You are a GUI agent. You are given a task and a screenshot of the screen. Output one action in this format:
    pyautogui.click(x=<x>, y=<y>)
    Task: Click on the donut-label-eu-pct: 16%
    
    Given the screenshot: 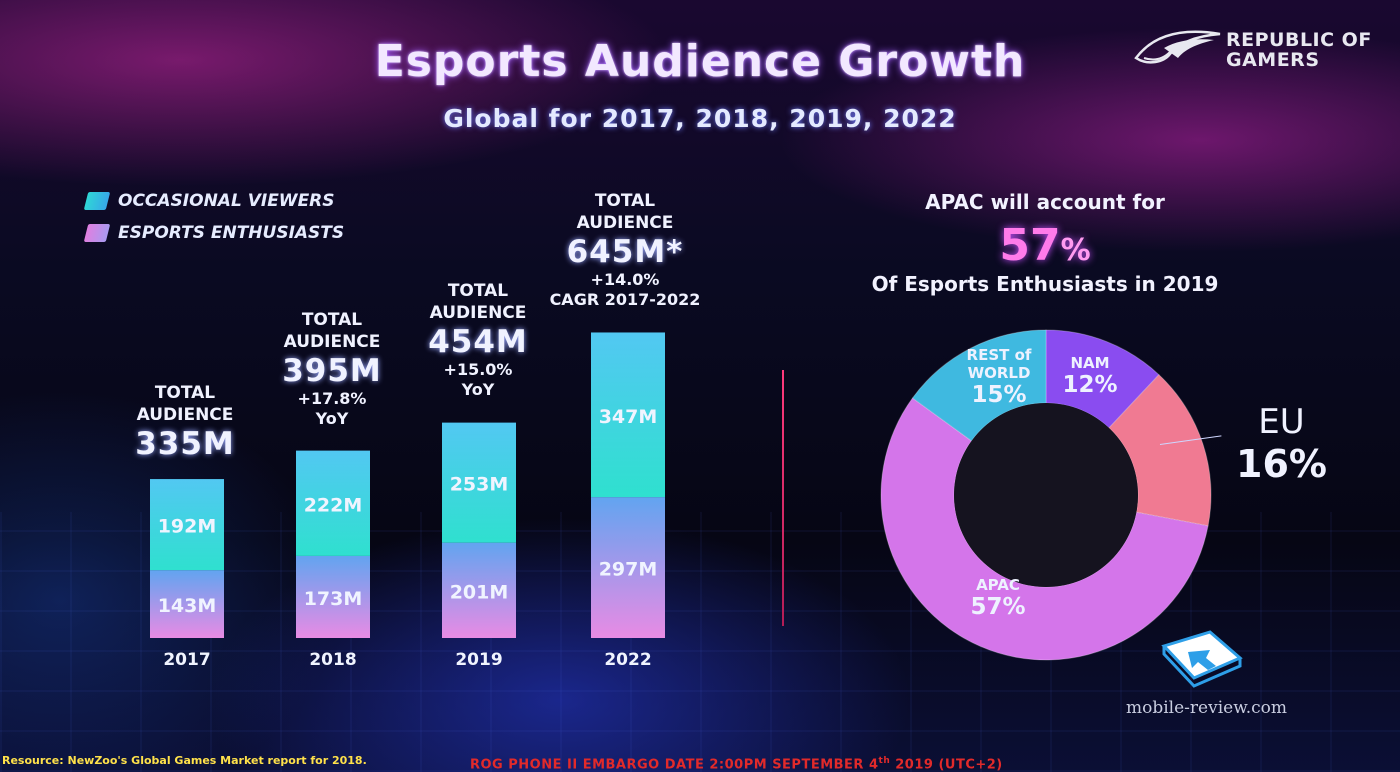 What is the action you would take?
    pyautogui.click(x=1281, y=464)
    